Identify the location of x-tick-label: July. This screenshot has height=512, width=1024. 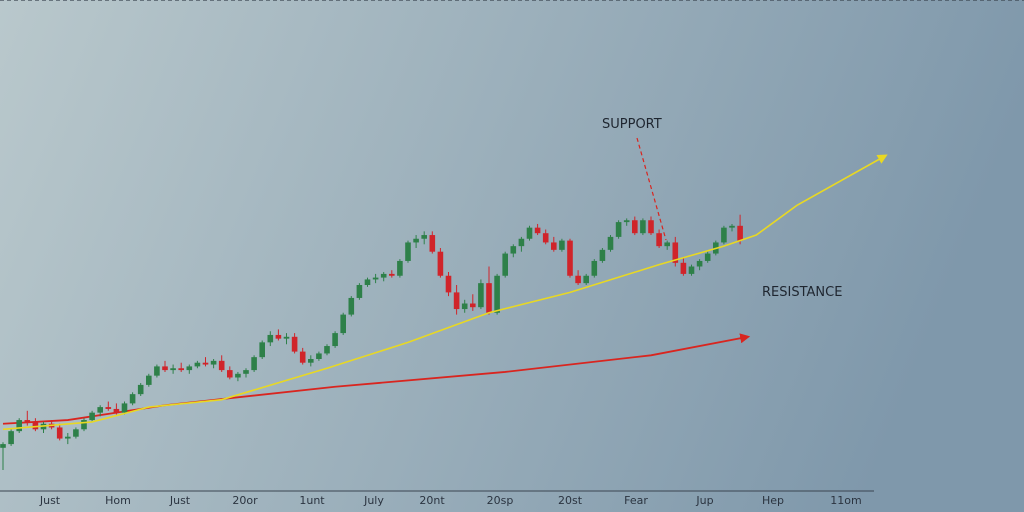
(373, 500).